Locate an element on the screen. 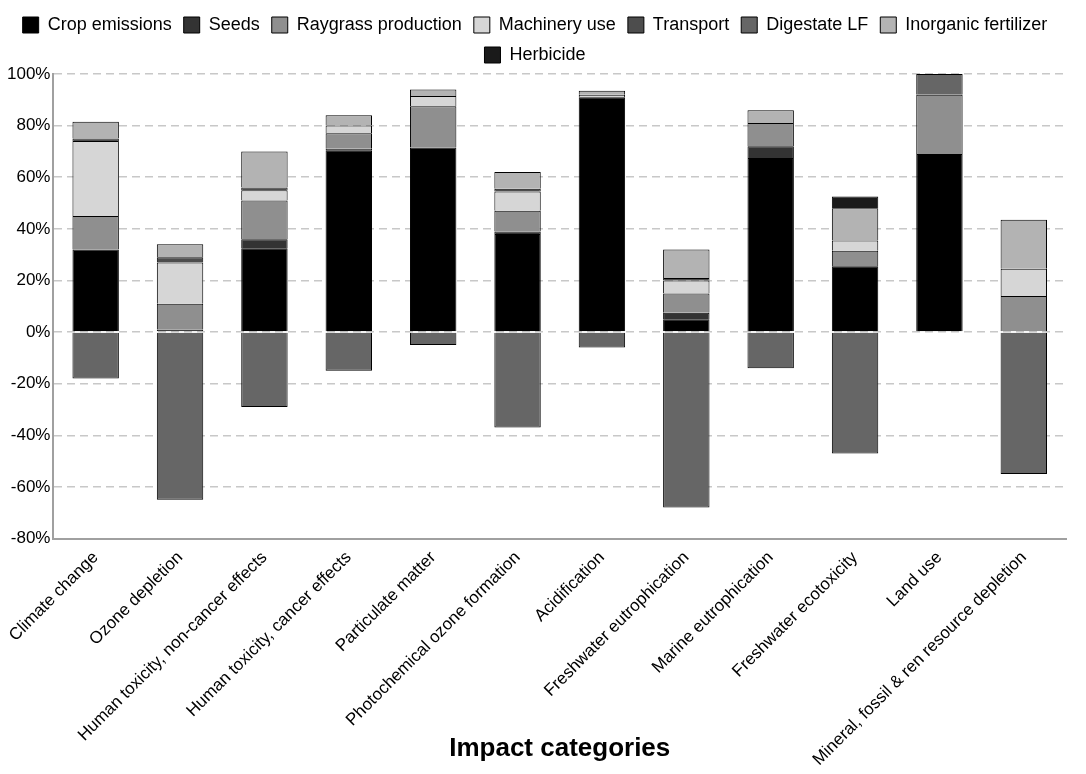 The height and width of the screenshot is (774, 1086). y-tick-label: 60% is located at coordinates (33, 176).